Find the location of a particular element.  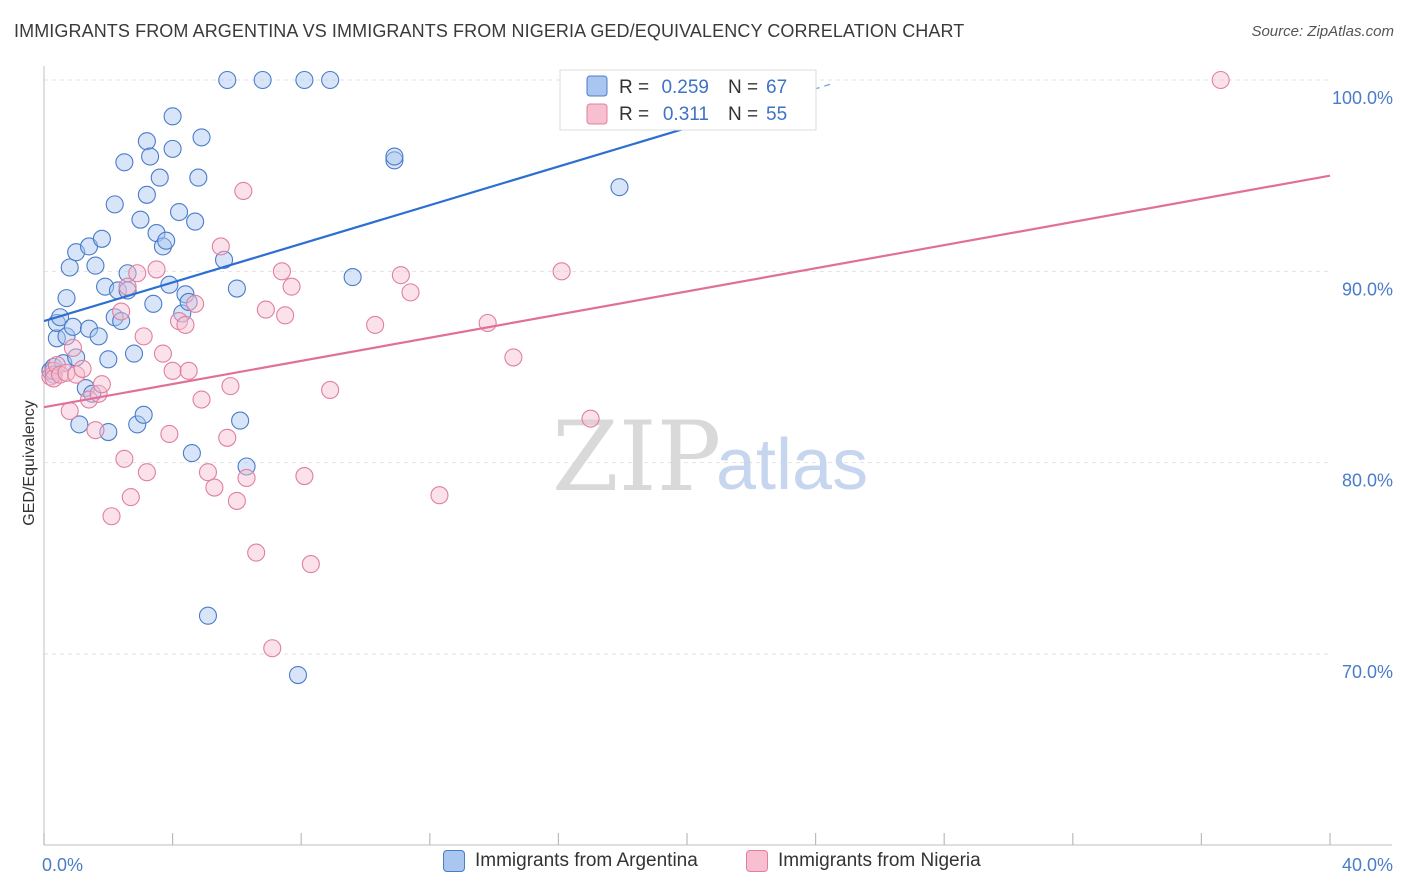

source-credit: Source: ZipAtlas.com is located at coordinates (1322, 31).